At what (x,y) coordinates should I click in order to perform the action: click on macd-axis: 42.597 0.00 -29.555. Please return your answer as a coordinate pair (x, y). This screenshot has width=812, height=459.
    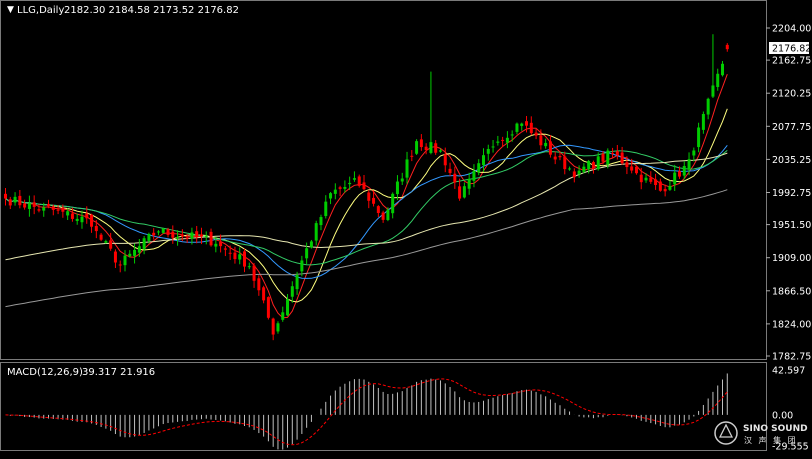
    Looking at the image, I should click on (790, 409).